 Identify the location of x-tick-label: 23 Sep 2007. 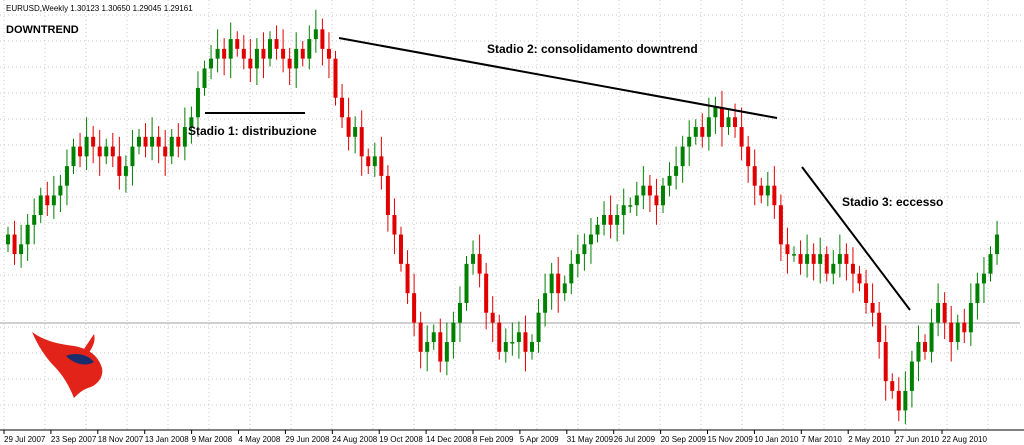
(74, 439).